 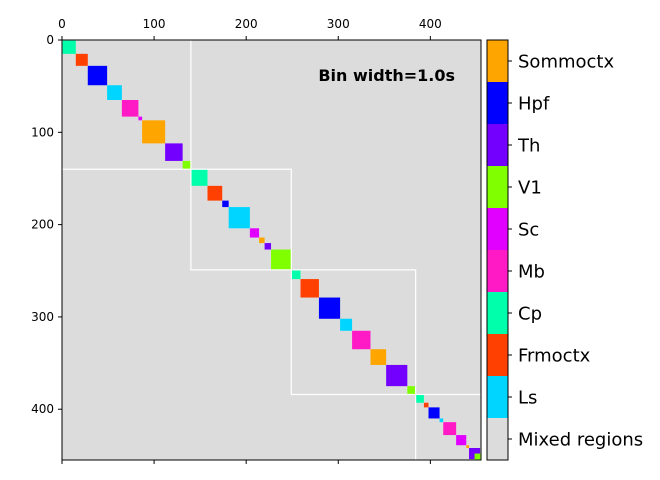 I want to click on y-tick-label-0: 0, so click(x=50, y=40).